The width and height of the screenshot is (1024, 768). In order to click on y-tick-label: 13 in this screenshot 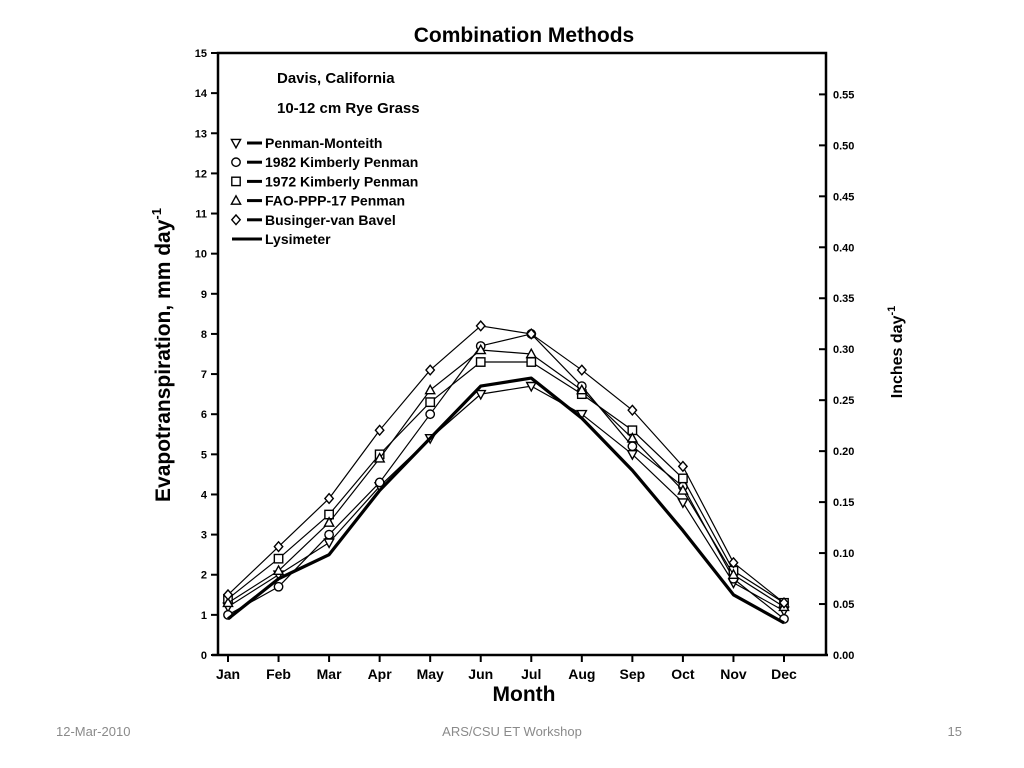, I will do `click(201, 134)`.